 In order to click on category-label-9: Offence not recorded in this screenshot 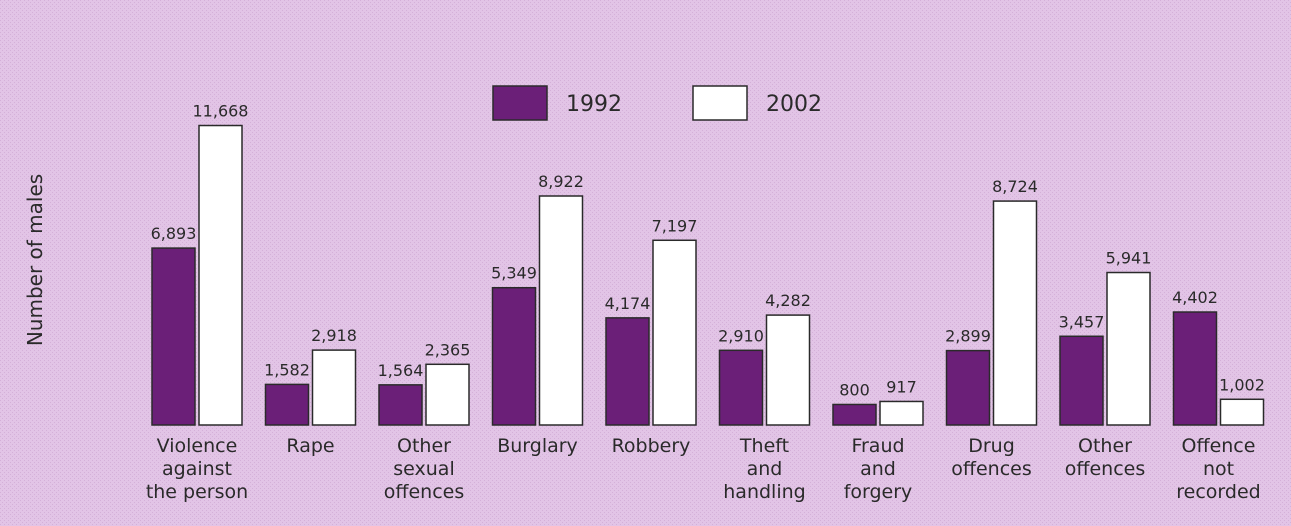, I will do `click(1218, 469)`.